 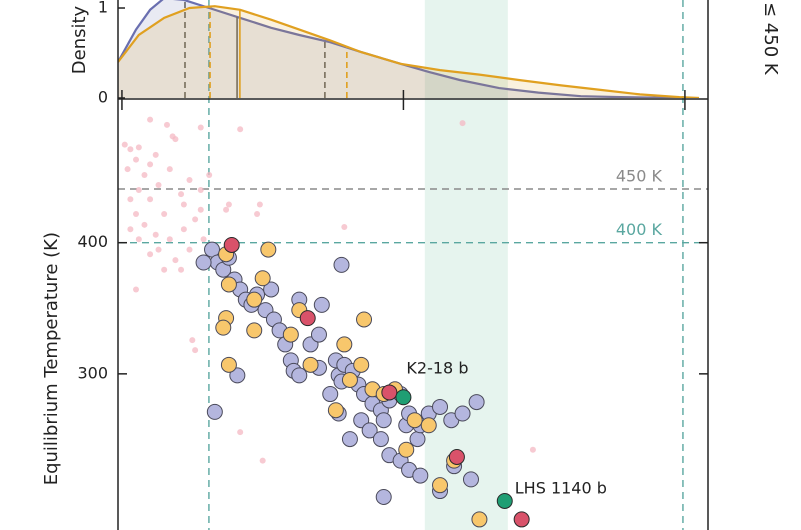 I want to click on side-label: ≤ 450 K, so click(x=770, y=39).